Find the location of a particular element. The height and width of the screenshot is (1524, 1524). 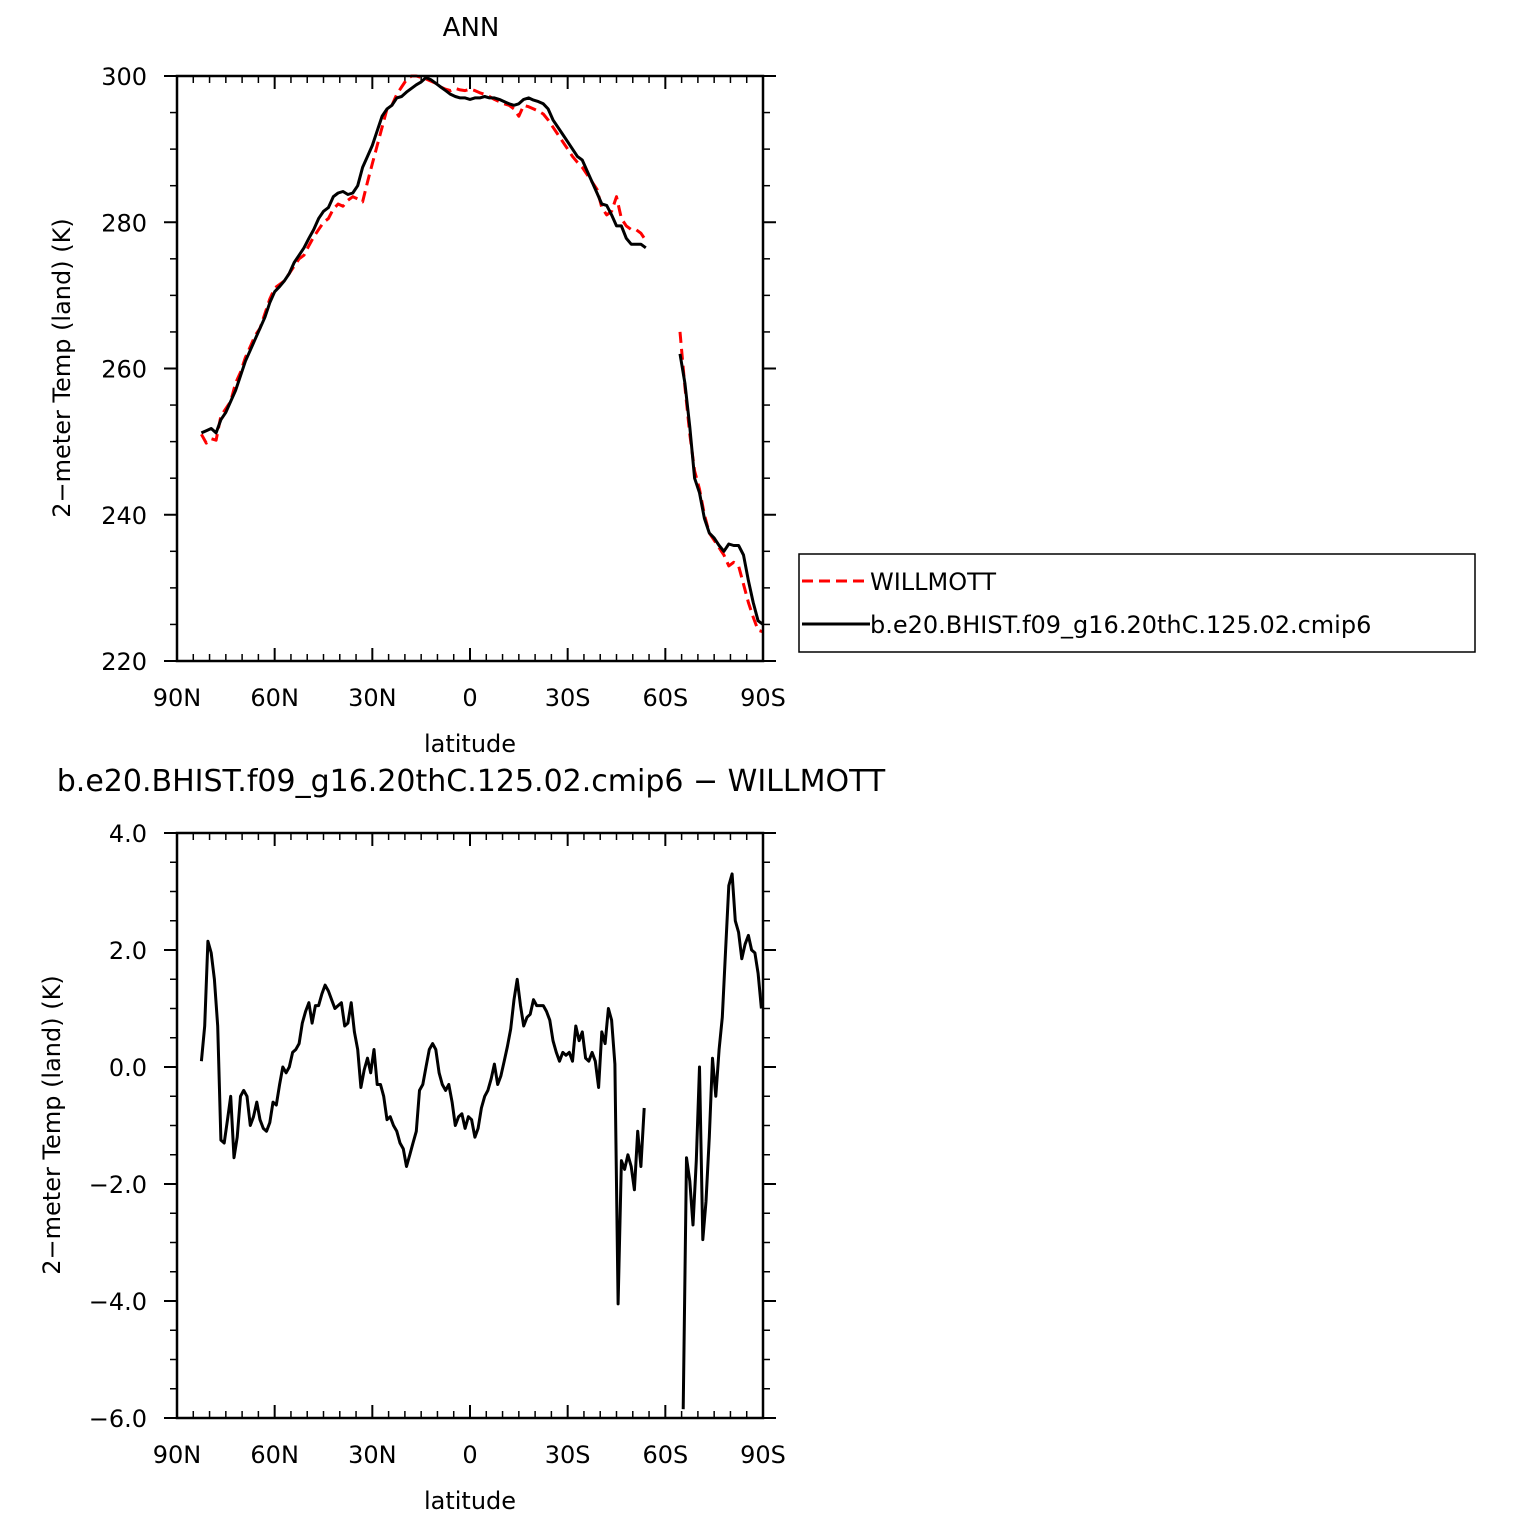

bottom-ytick-label: −2.0 is located at coordinates (118, 1185).